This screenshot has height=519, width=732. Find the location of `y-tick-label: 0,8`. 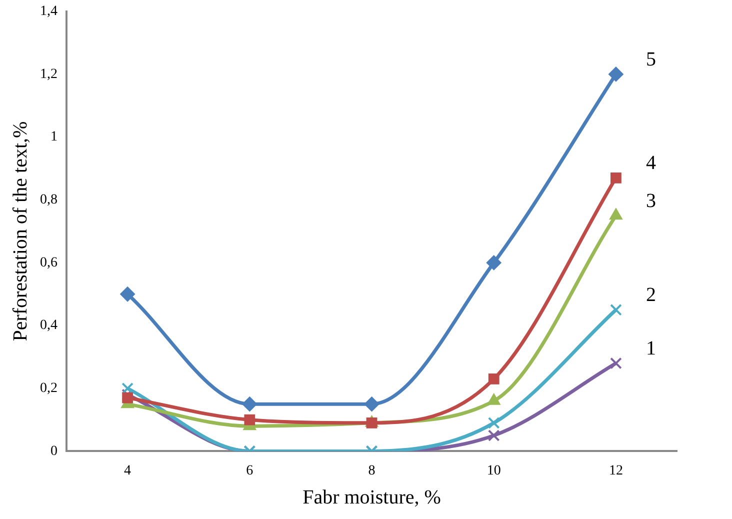

y-tick-label: 0,8 is located at coordinates (49, 200).